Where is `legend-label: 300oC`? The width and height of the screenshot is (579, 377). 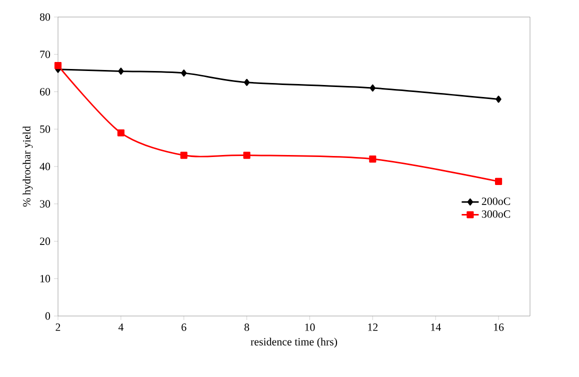
legend-label: 300oC is located at coordinates (496, 214).